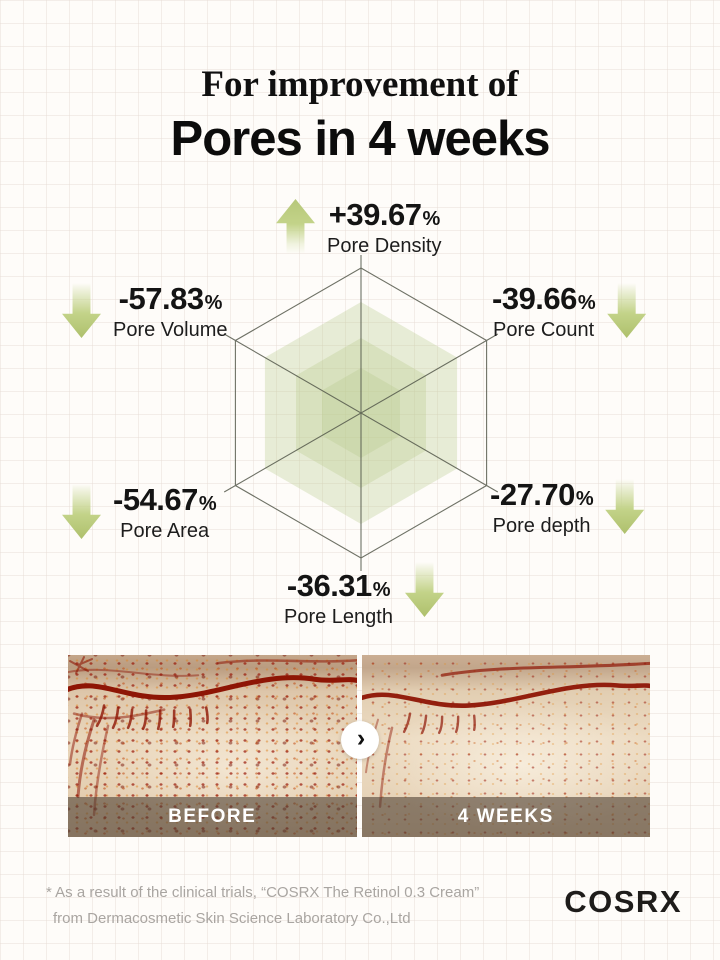  I want to click on radar-axes, so click(361, 413).